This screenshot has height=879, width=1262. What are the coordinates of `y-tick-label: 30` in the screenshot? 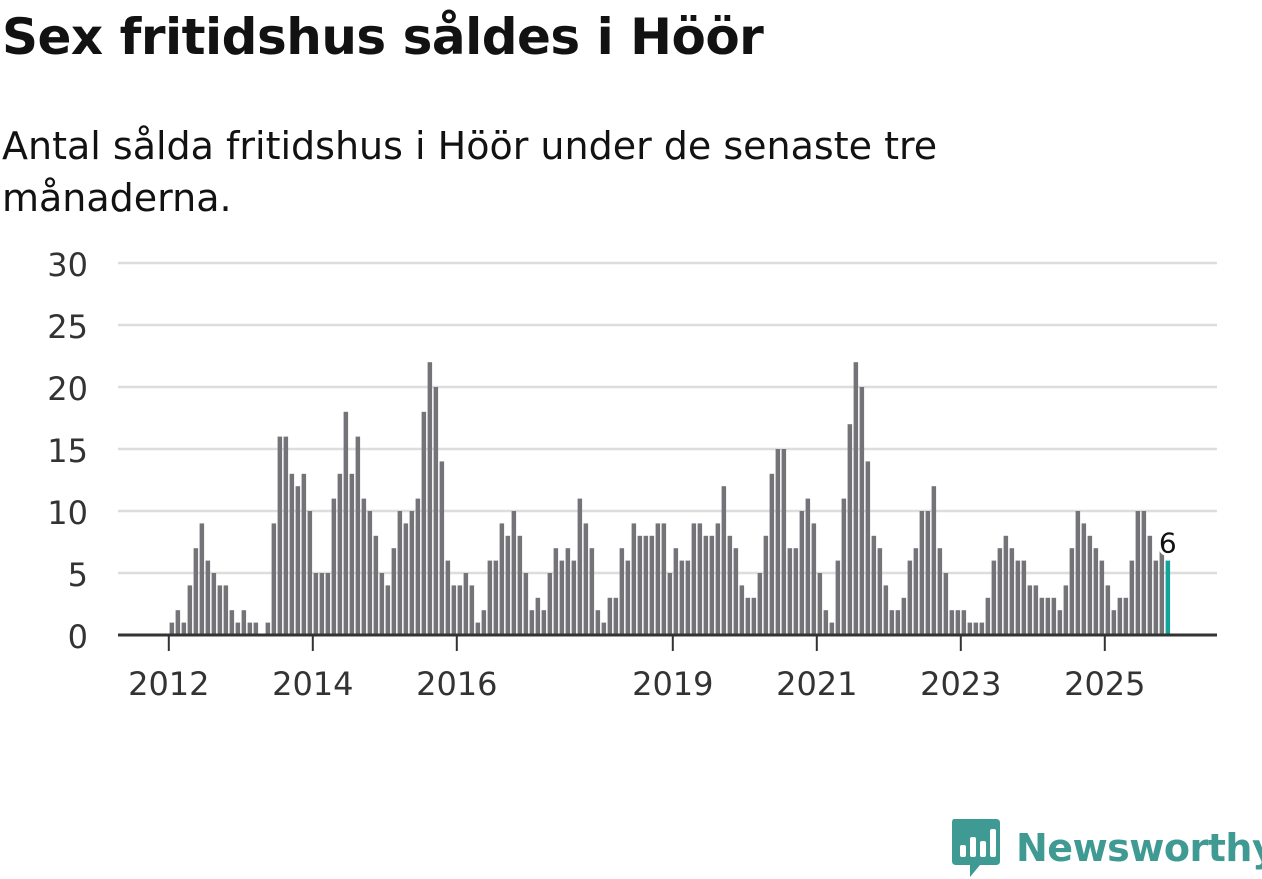 It's located at (67, 265).